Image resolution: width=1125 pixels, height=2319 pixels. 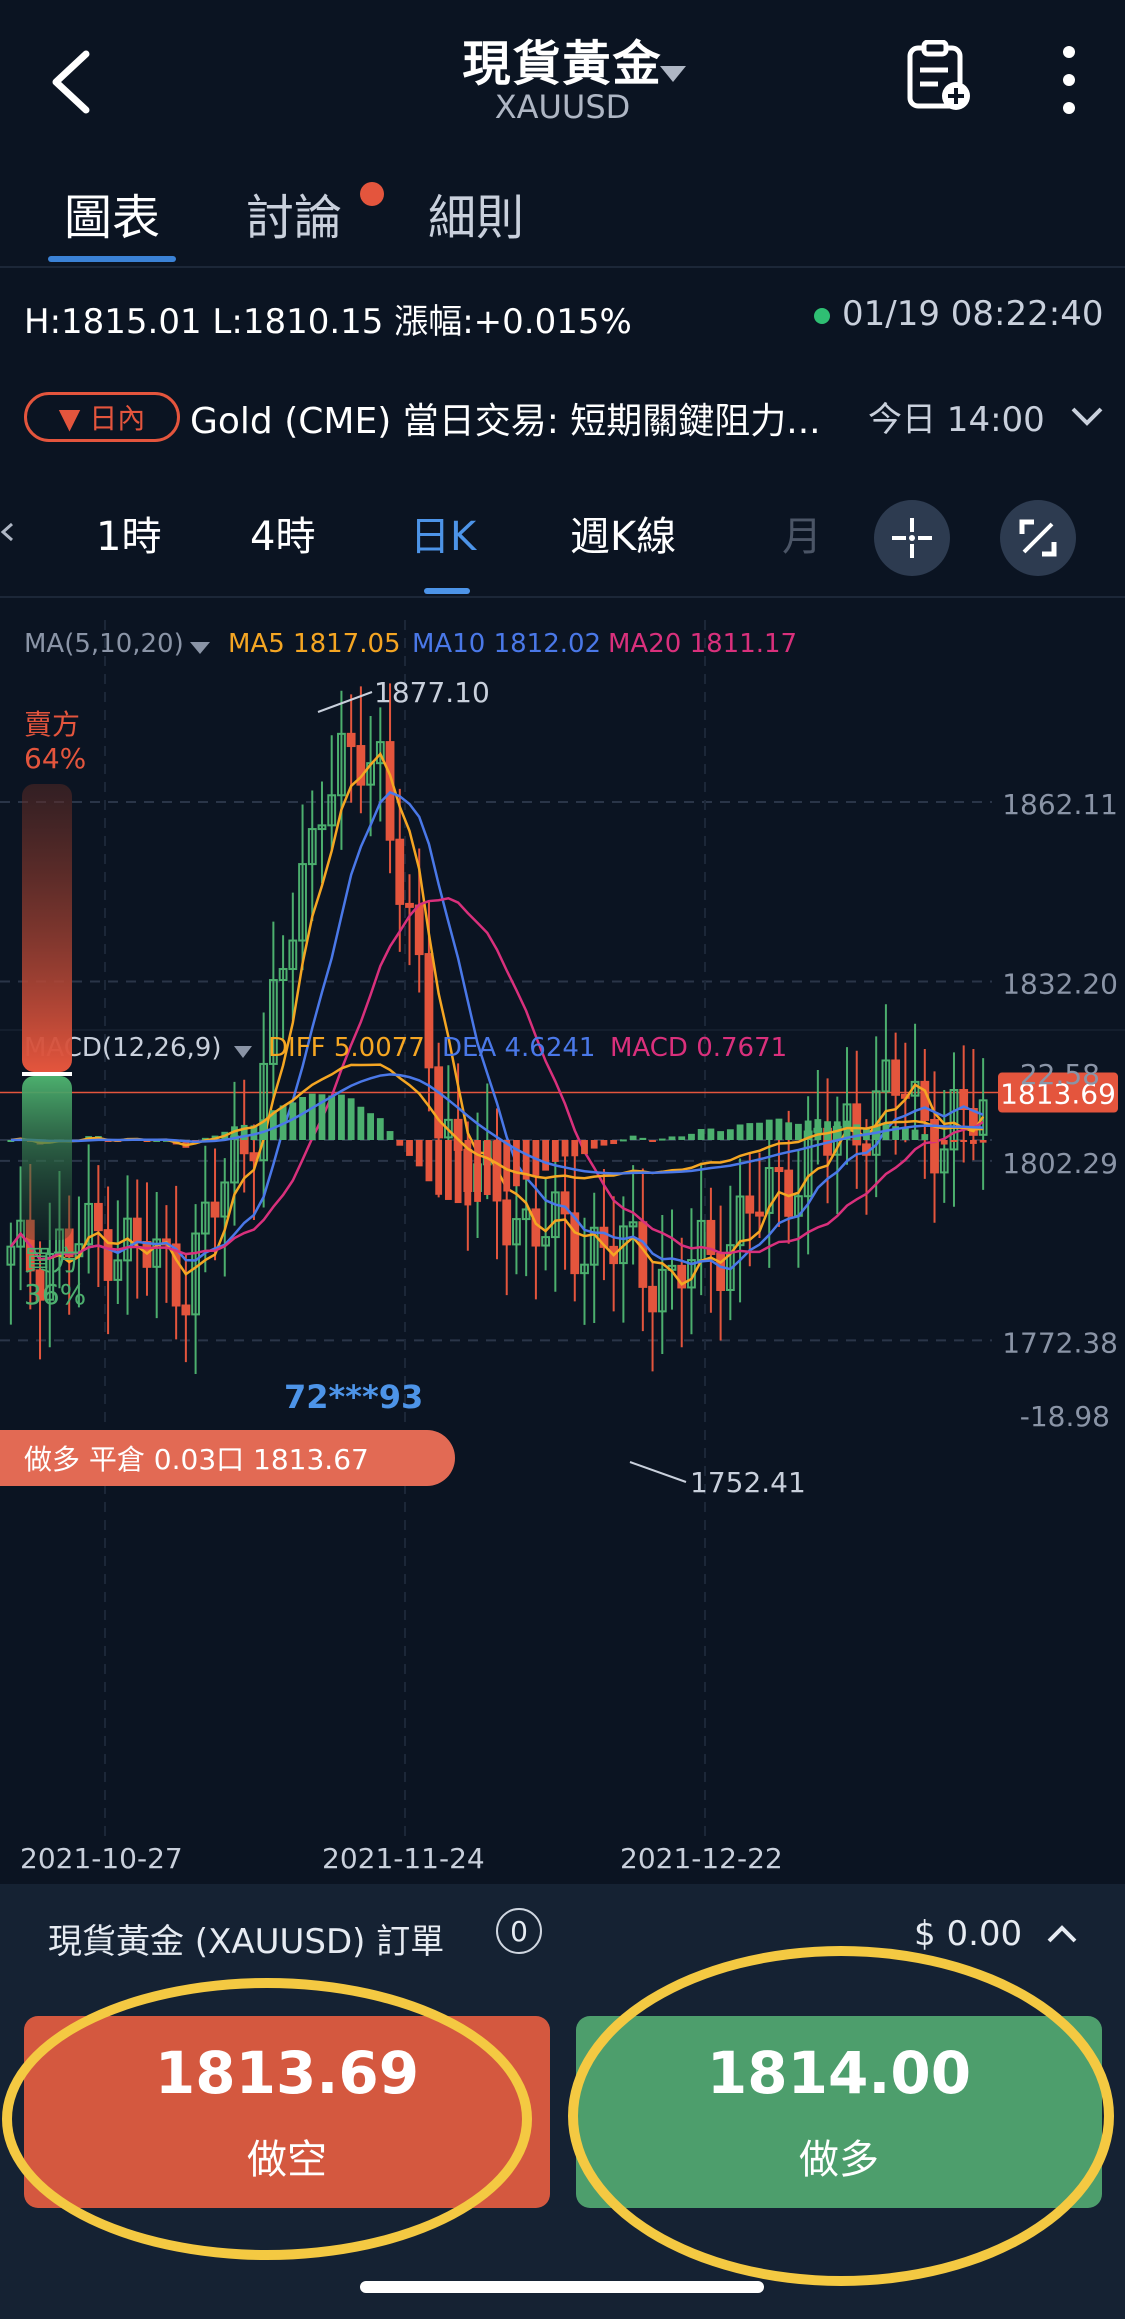 What do you see at coordinates (1060, 804) in the screenshot?
I see `price-tick: 1862.11` at bounding box center [1060, 804].